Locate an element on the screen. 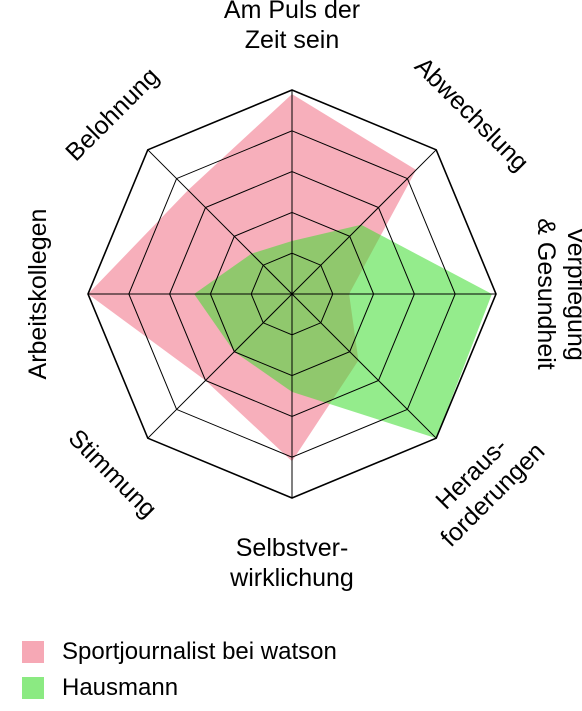 This screenshot has width=582, height=711. axis-label-text: Am Puls der is located at coordinates (292, 12).